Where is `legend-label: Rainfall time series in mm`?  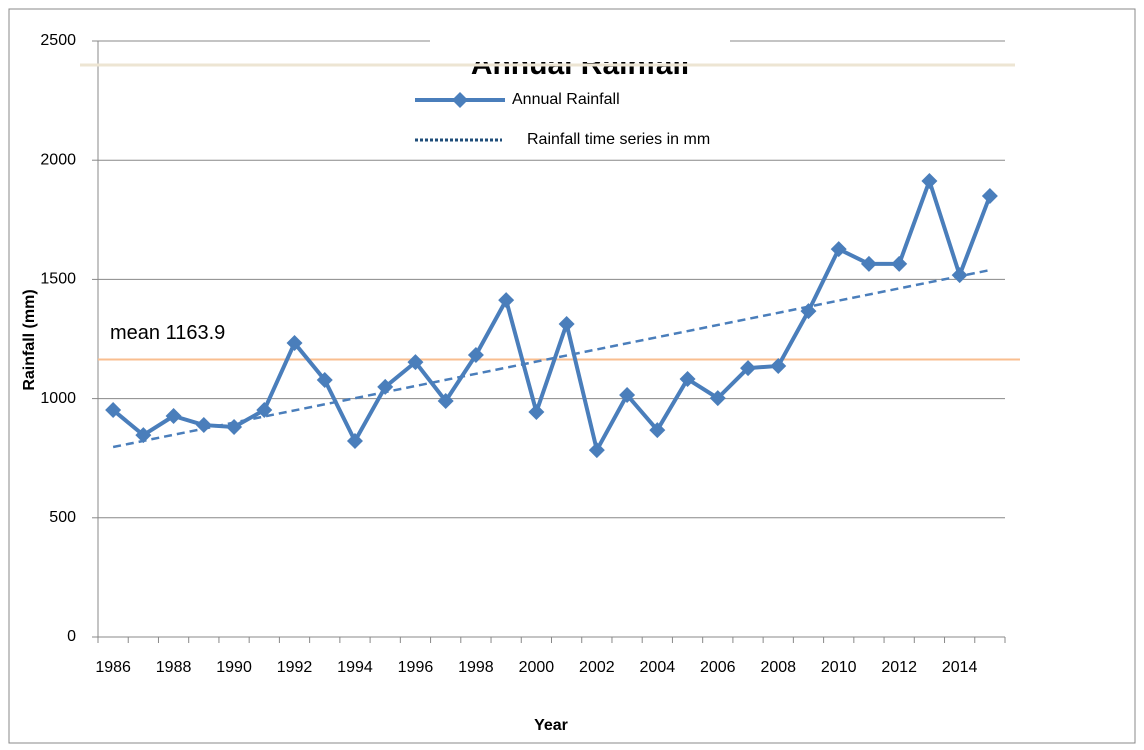 legend-label: Rainfall time series in mm is located at coordinates (618, 139).